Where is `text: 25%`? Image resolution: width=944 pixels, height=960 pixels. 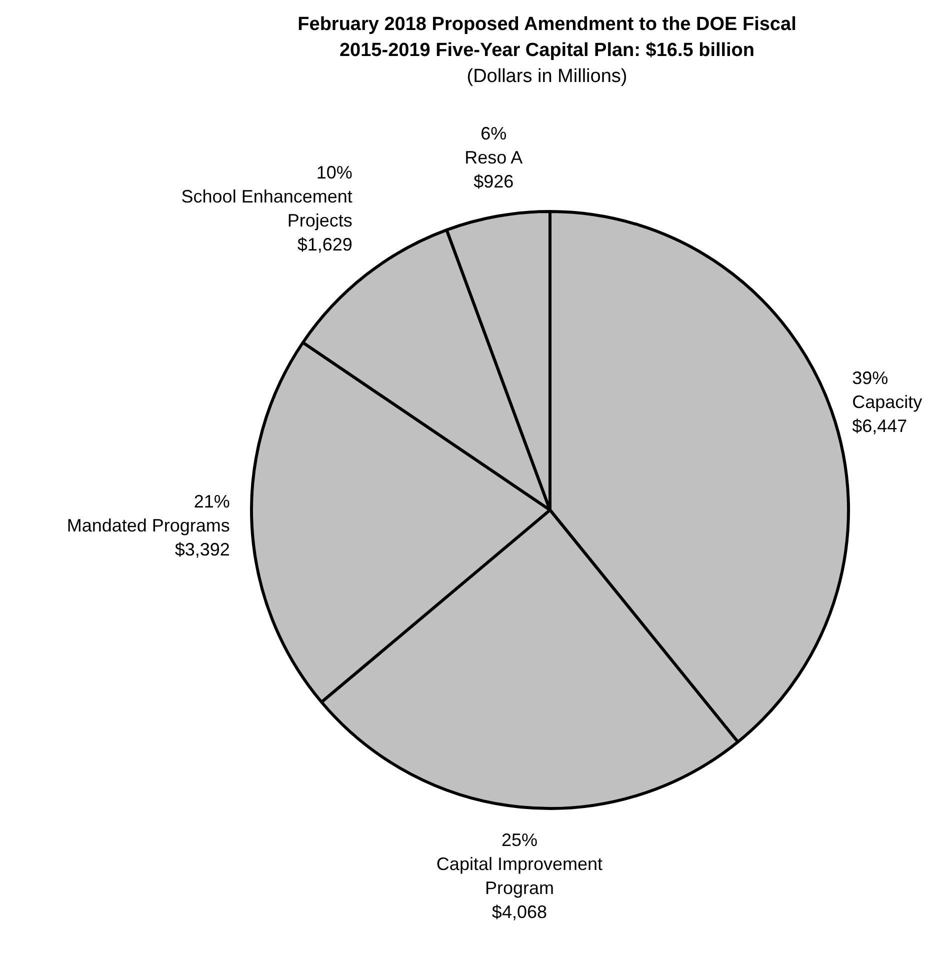
text: 25% is located at coordinates (519, 840).